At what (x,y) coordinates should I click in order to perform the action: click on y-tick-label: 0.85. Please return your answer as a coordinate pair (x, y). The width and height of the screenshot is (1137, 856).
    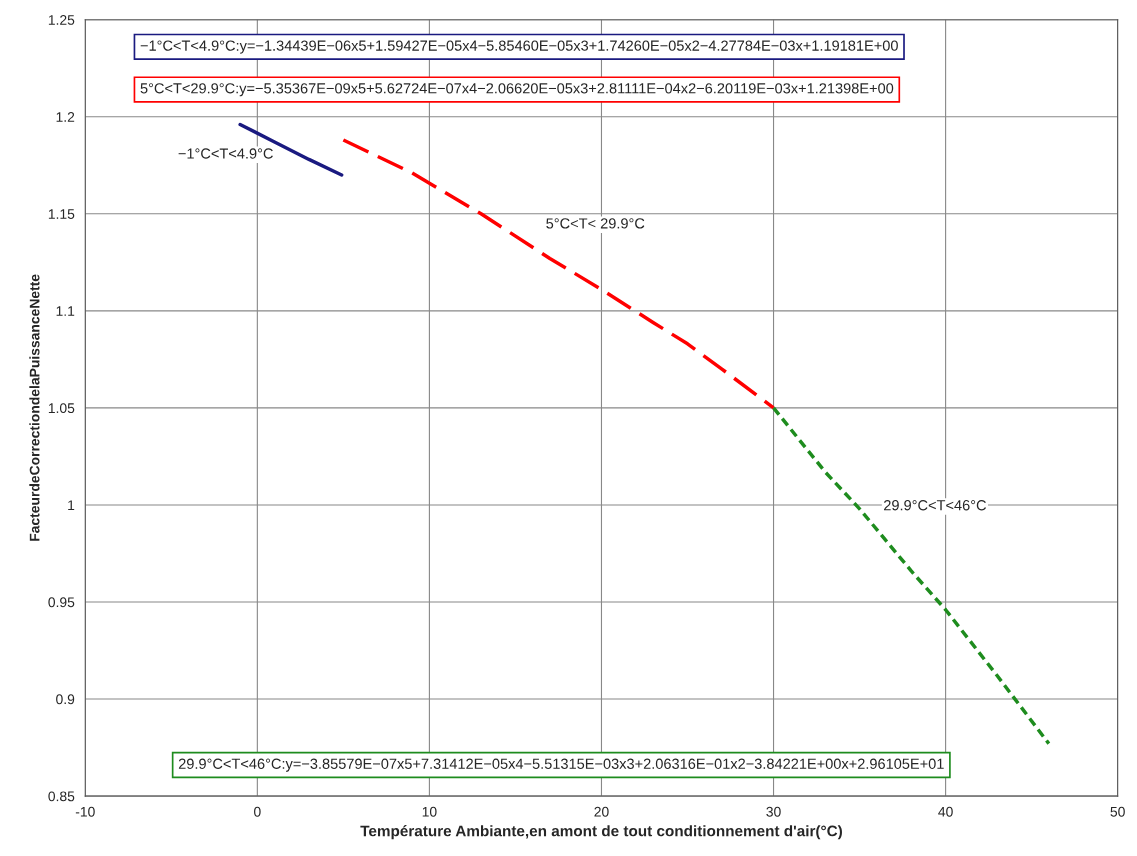
    Looking at the image, I should click on (61, 796).